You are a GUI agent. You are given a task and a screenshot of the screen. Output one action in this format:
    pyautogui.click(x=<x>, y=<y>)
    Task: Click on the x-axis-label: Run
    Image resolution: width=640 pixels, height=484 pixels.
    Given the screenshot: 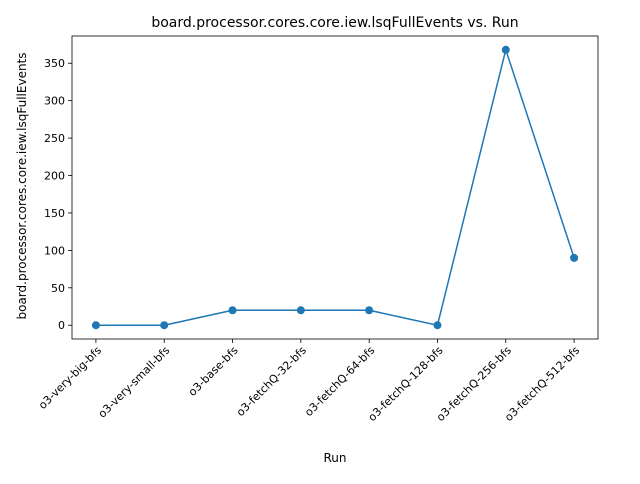 What is the action you would take?
    pyautogui.click(x=334, y=458)
    